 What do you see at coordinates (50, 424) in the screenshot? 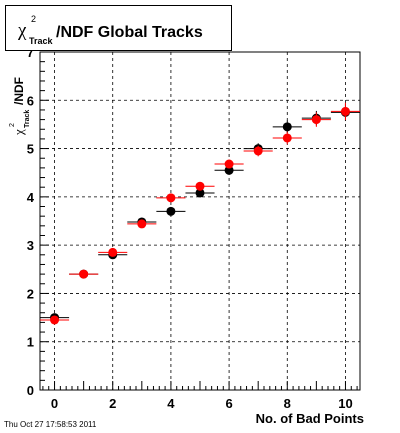
I see `footer-timestamp: Thu Oct 27 17:58:53 2011` at bounding box center [50, 424].